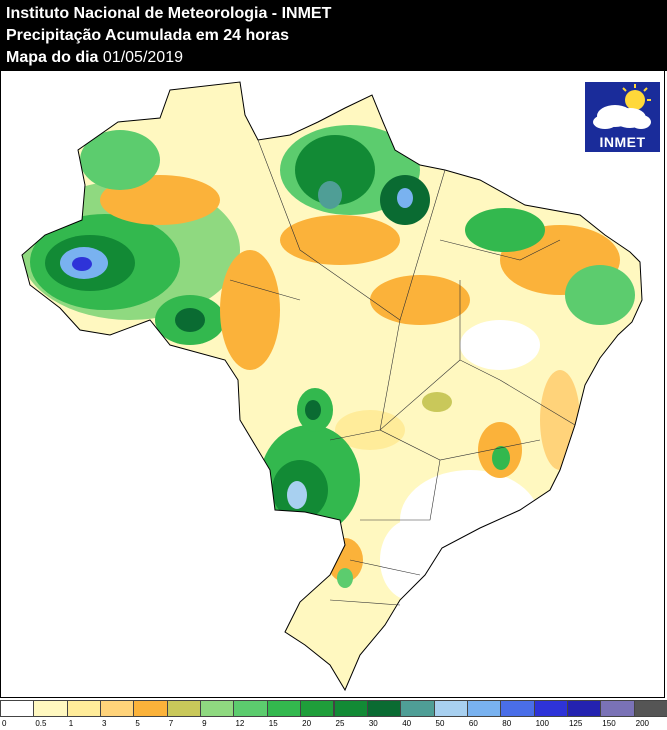  I want to click on legend-tick: 80, so click(507, 723).